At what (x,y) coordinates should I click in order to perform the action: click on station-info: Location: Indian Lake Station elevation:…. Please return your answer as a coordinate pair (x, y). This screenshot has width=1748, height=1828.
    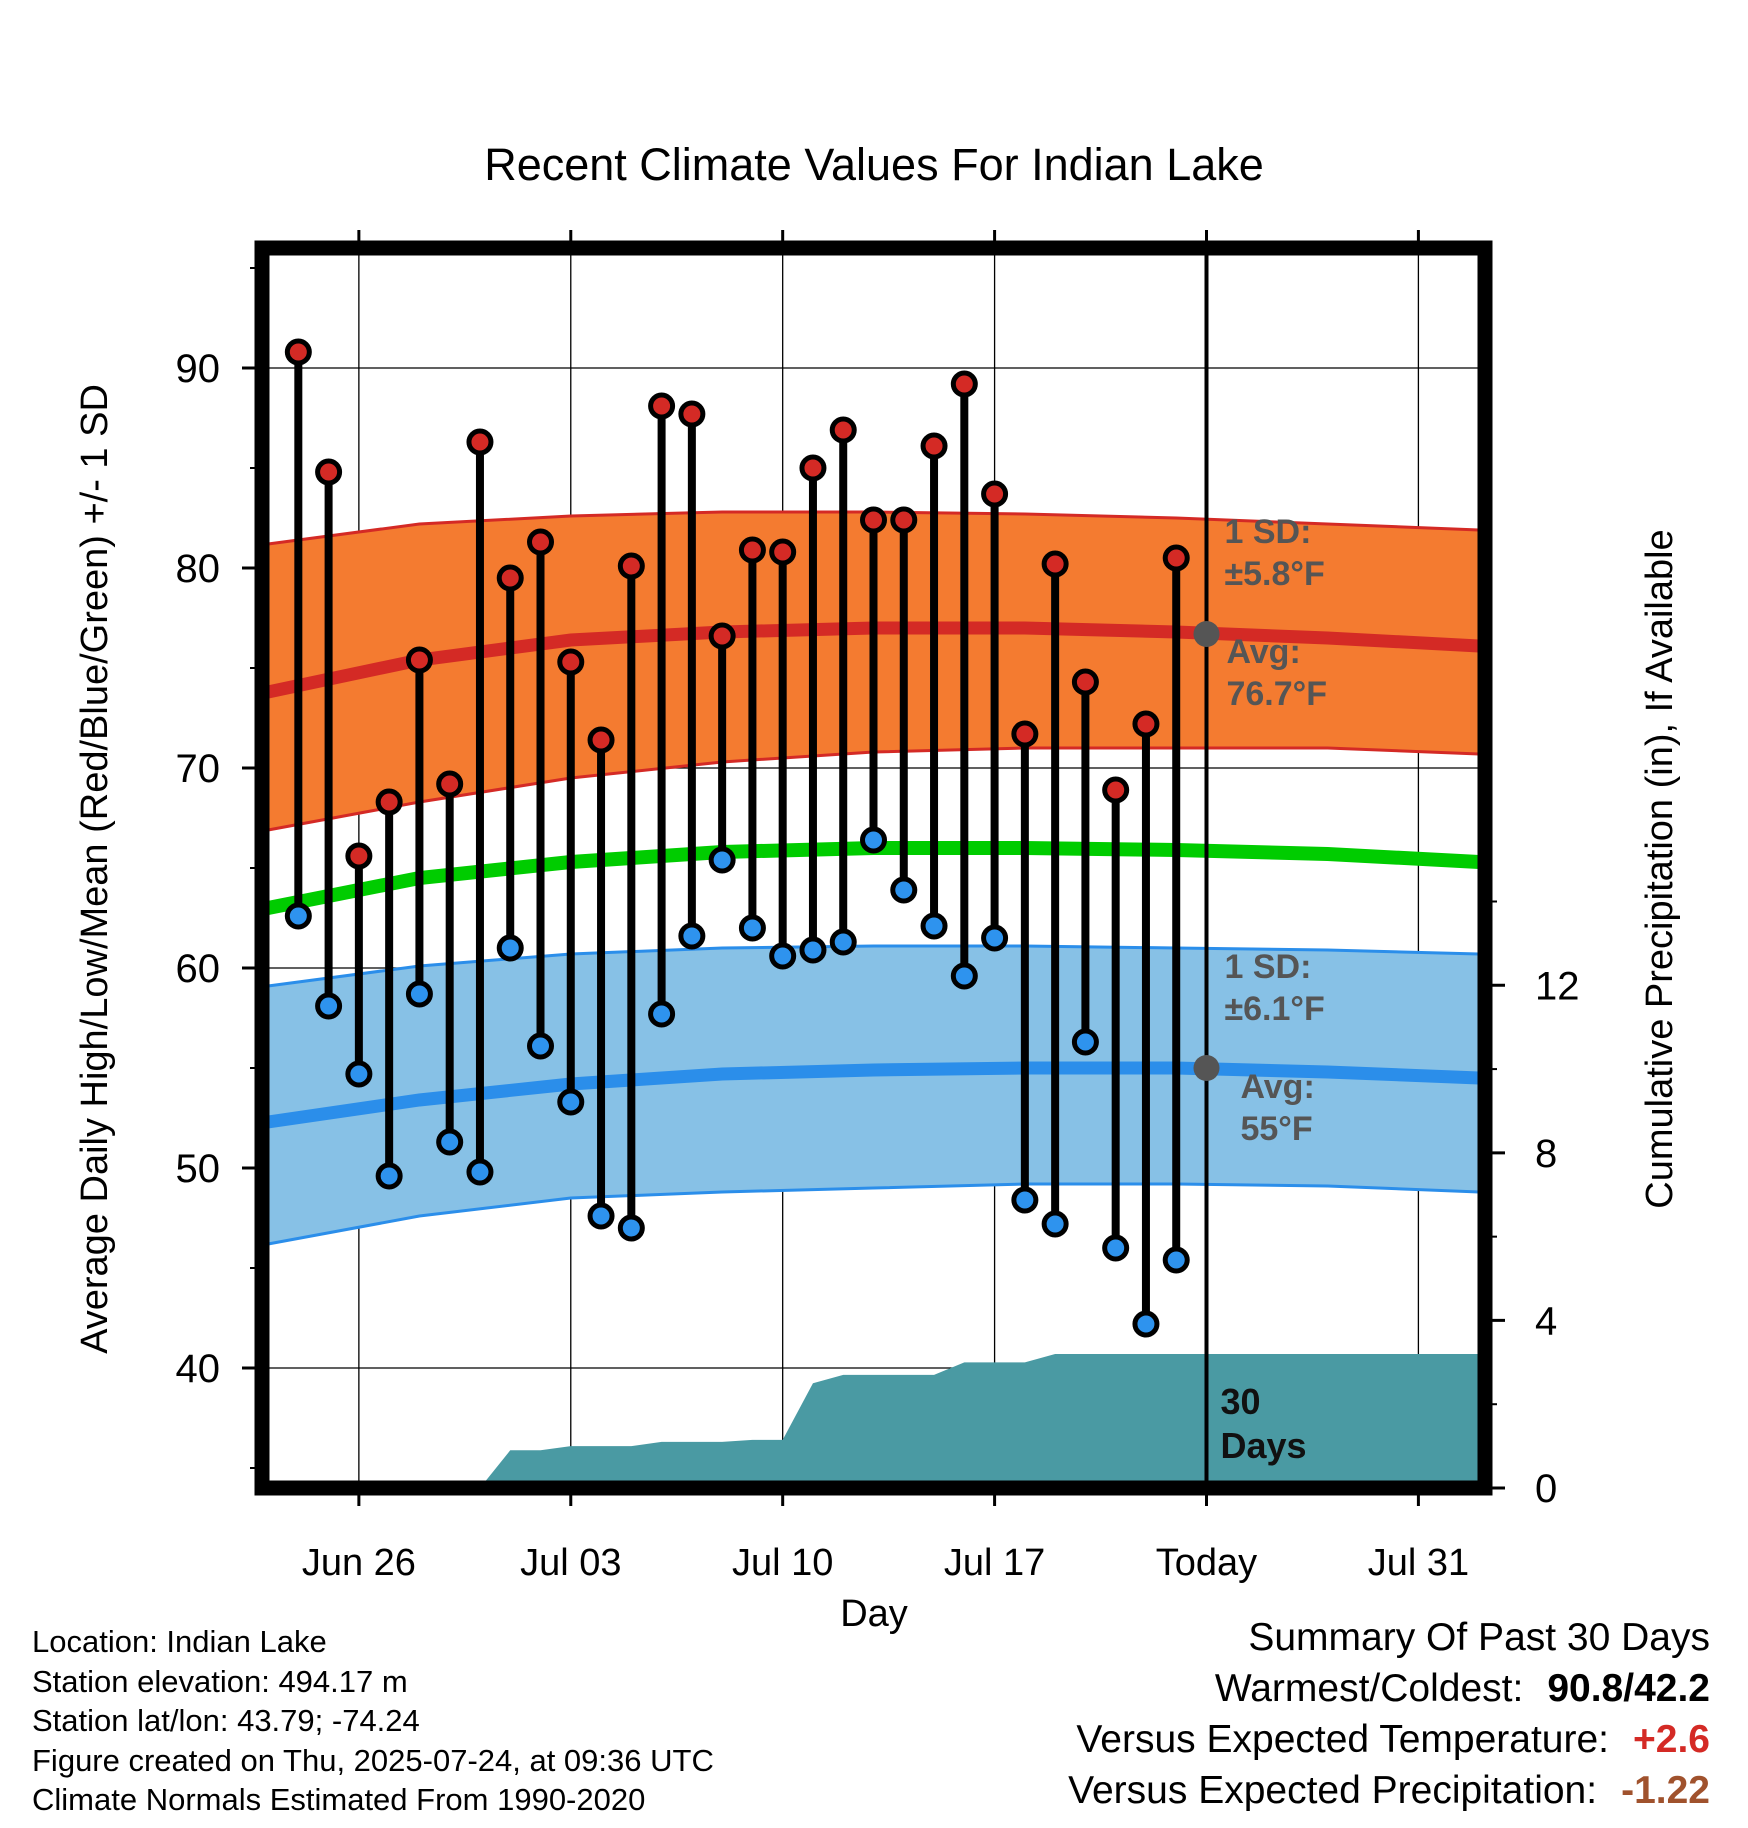
    Looking at the image, I should click on (373, 1721).